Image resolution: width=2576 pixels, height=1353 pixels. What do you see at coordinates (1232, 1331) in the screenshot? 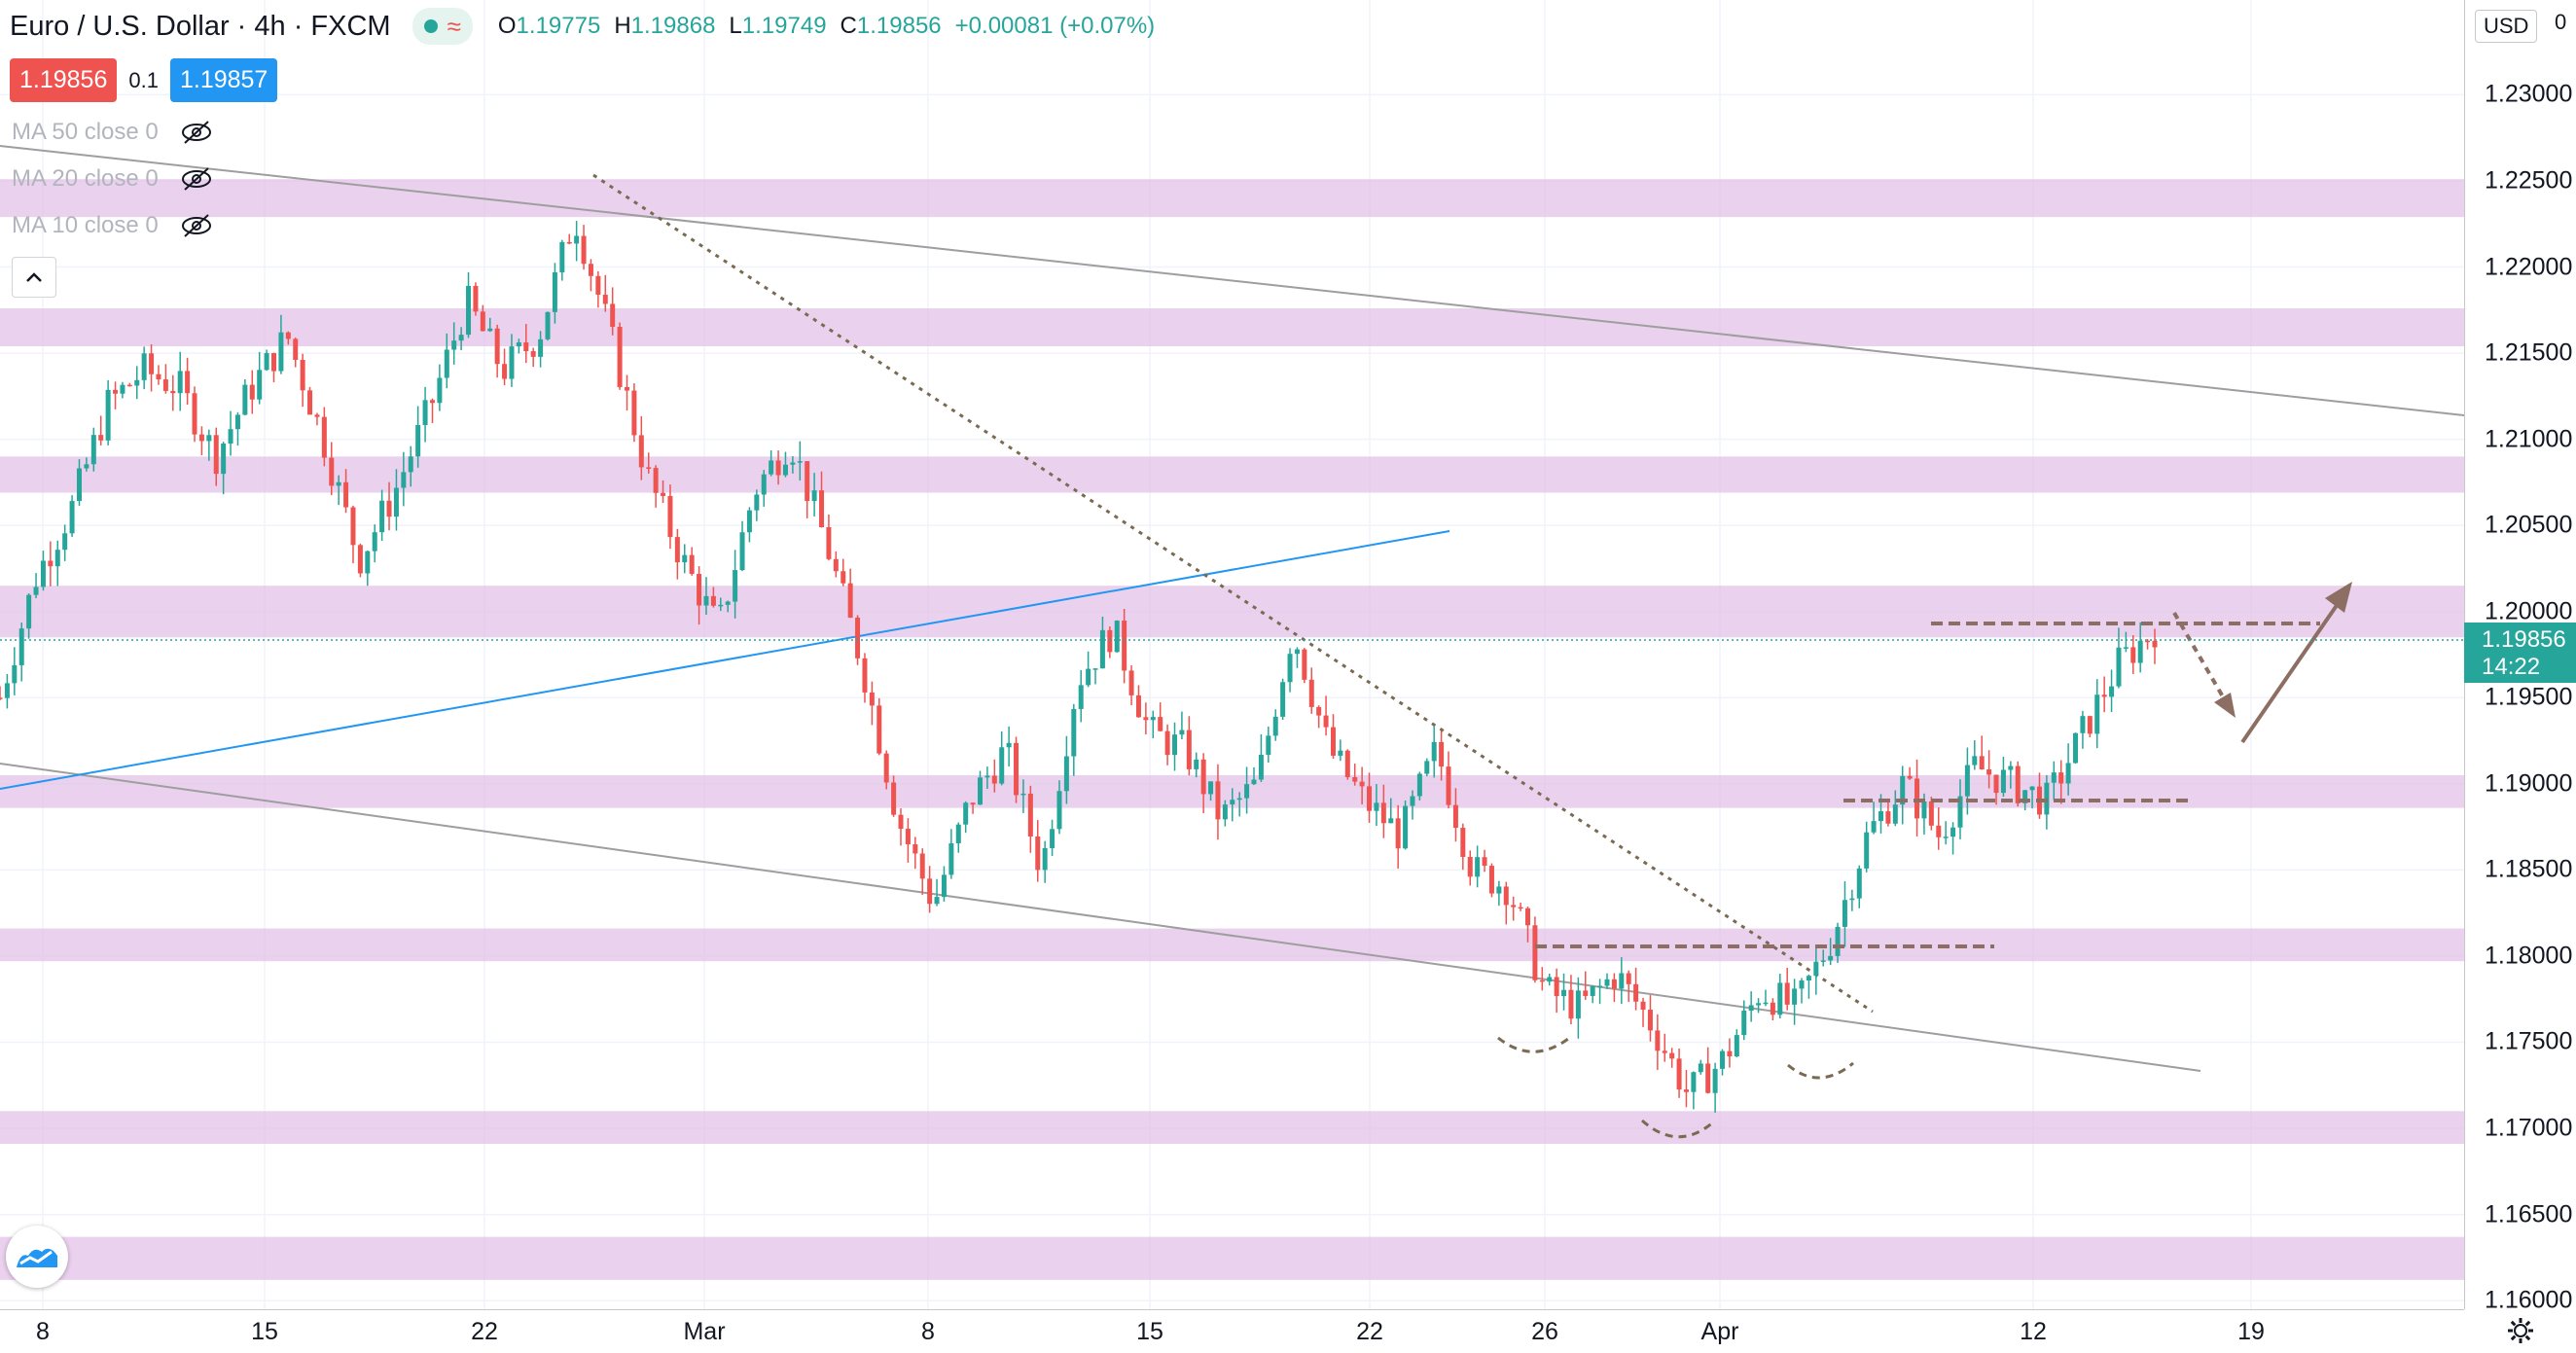
I see `time-axis: 8 15 22 Mar 8 15 22 26 Apr 12 19` at bounding box center [1232, 1331].